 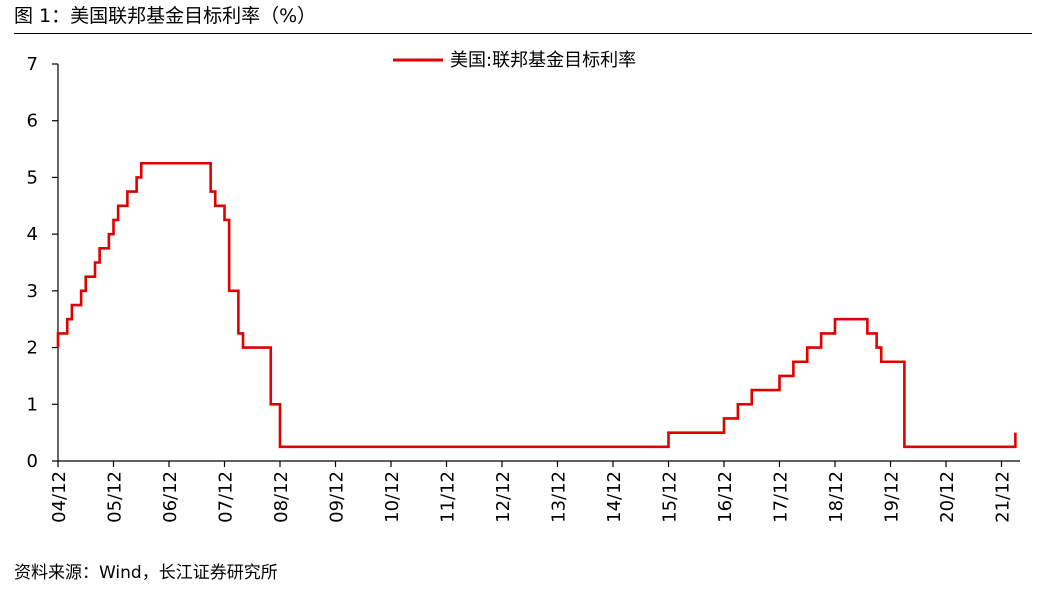 What do you see at coordinates (836, 497) in the screenshot?
I see `x-tick-label: 18/12` at bounding box center [836, 497].